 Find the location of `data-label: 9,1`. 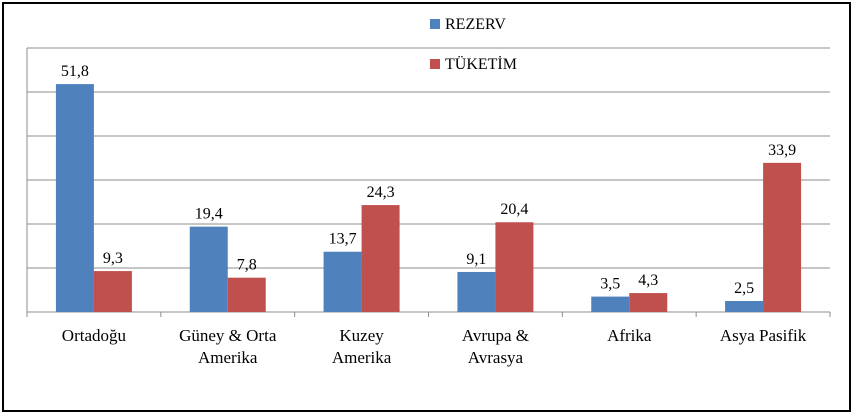

data-label: 9,1 is located at coordinates (476, 259).